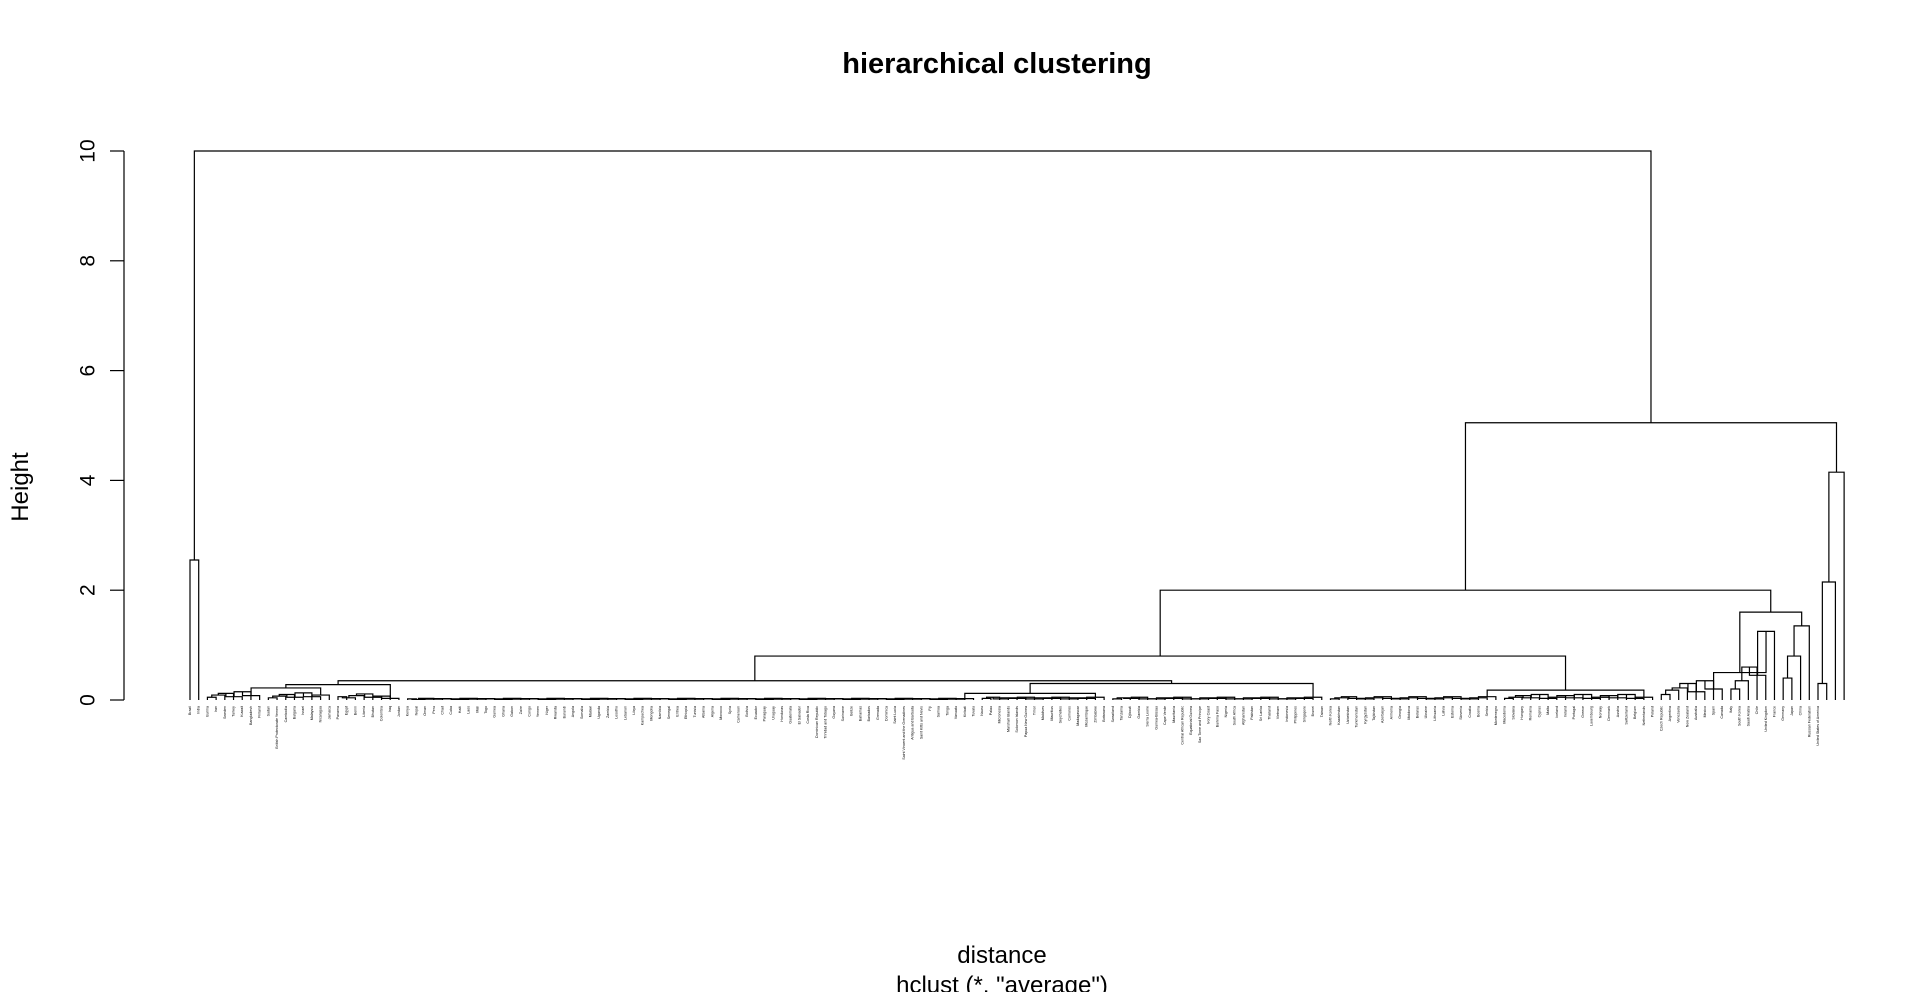  Describe the element at coordinates (451, 710) in the screenshot. I see `leaf-label: Cuba` at that location.